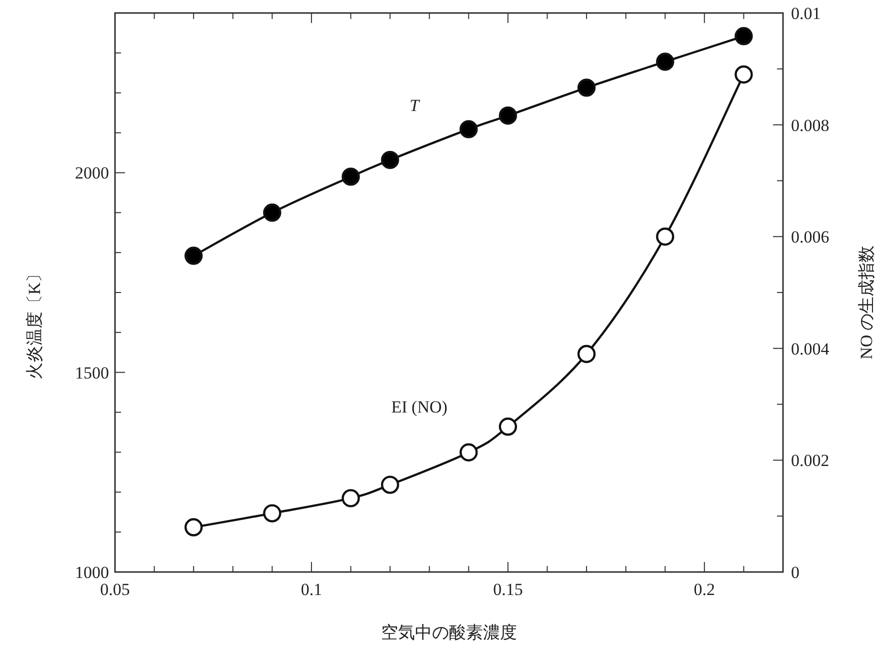 The image size is (891, 652). Describe the element at coordinates (810, 460) in the screenshot. I see `y2-tick-label: 0.002` at that location.